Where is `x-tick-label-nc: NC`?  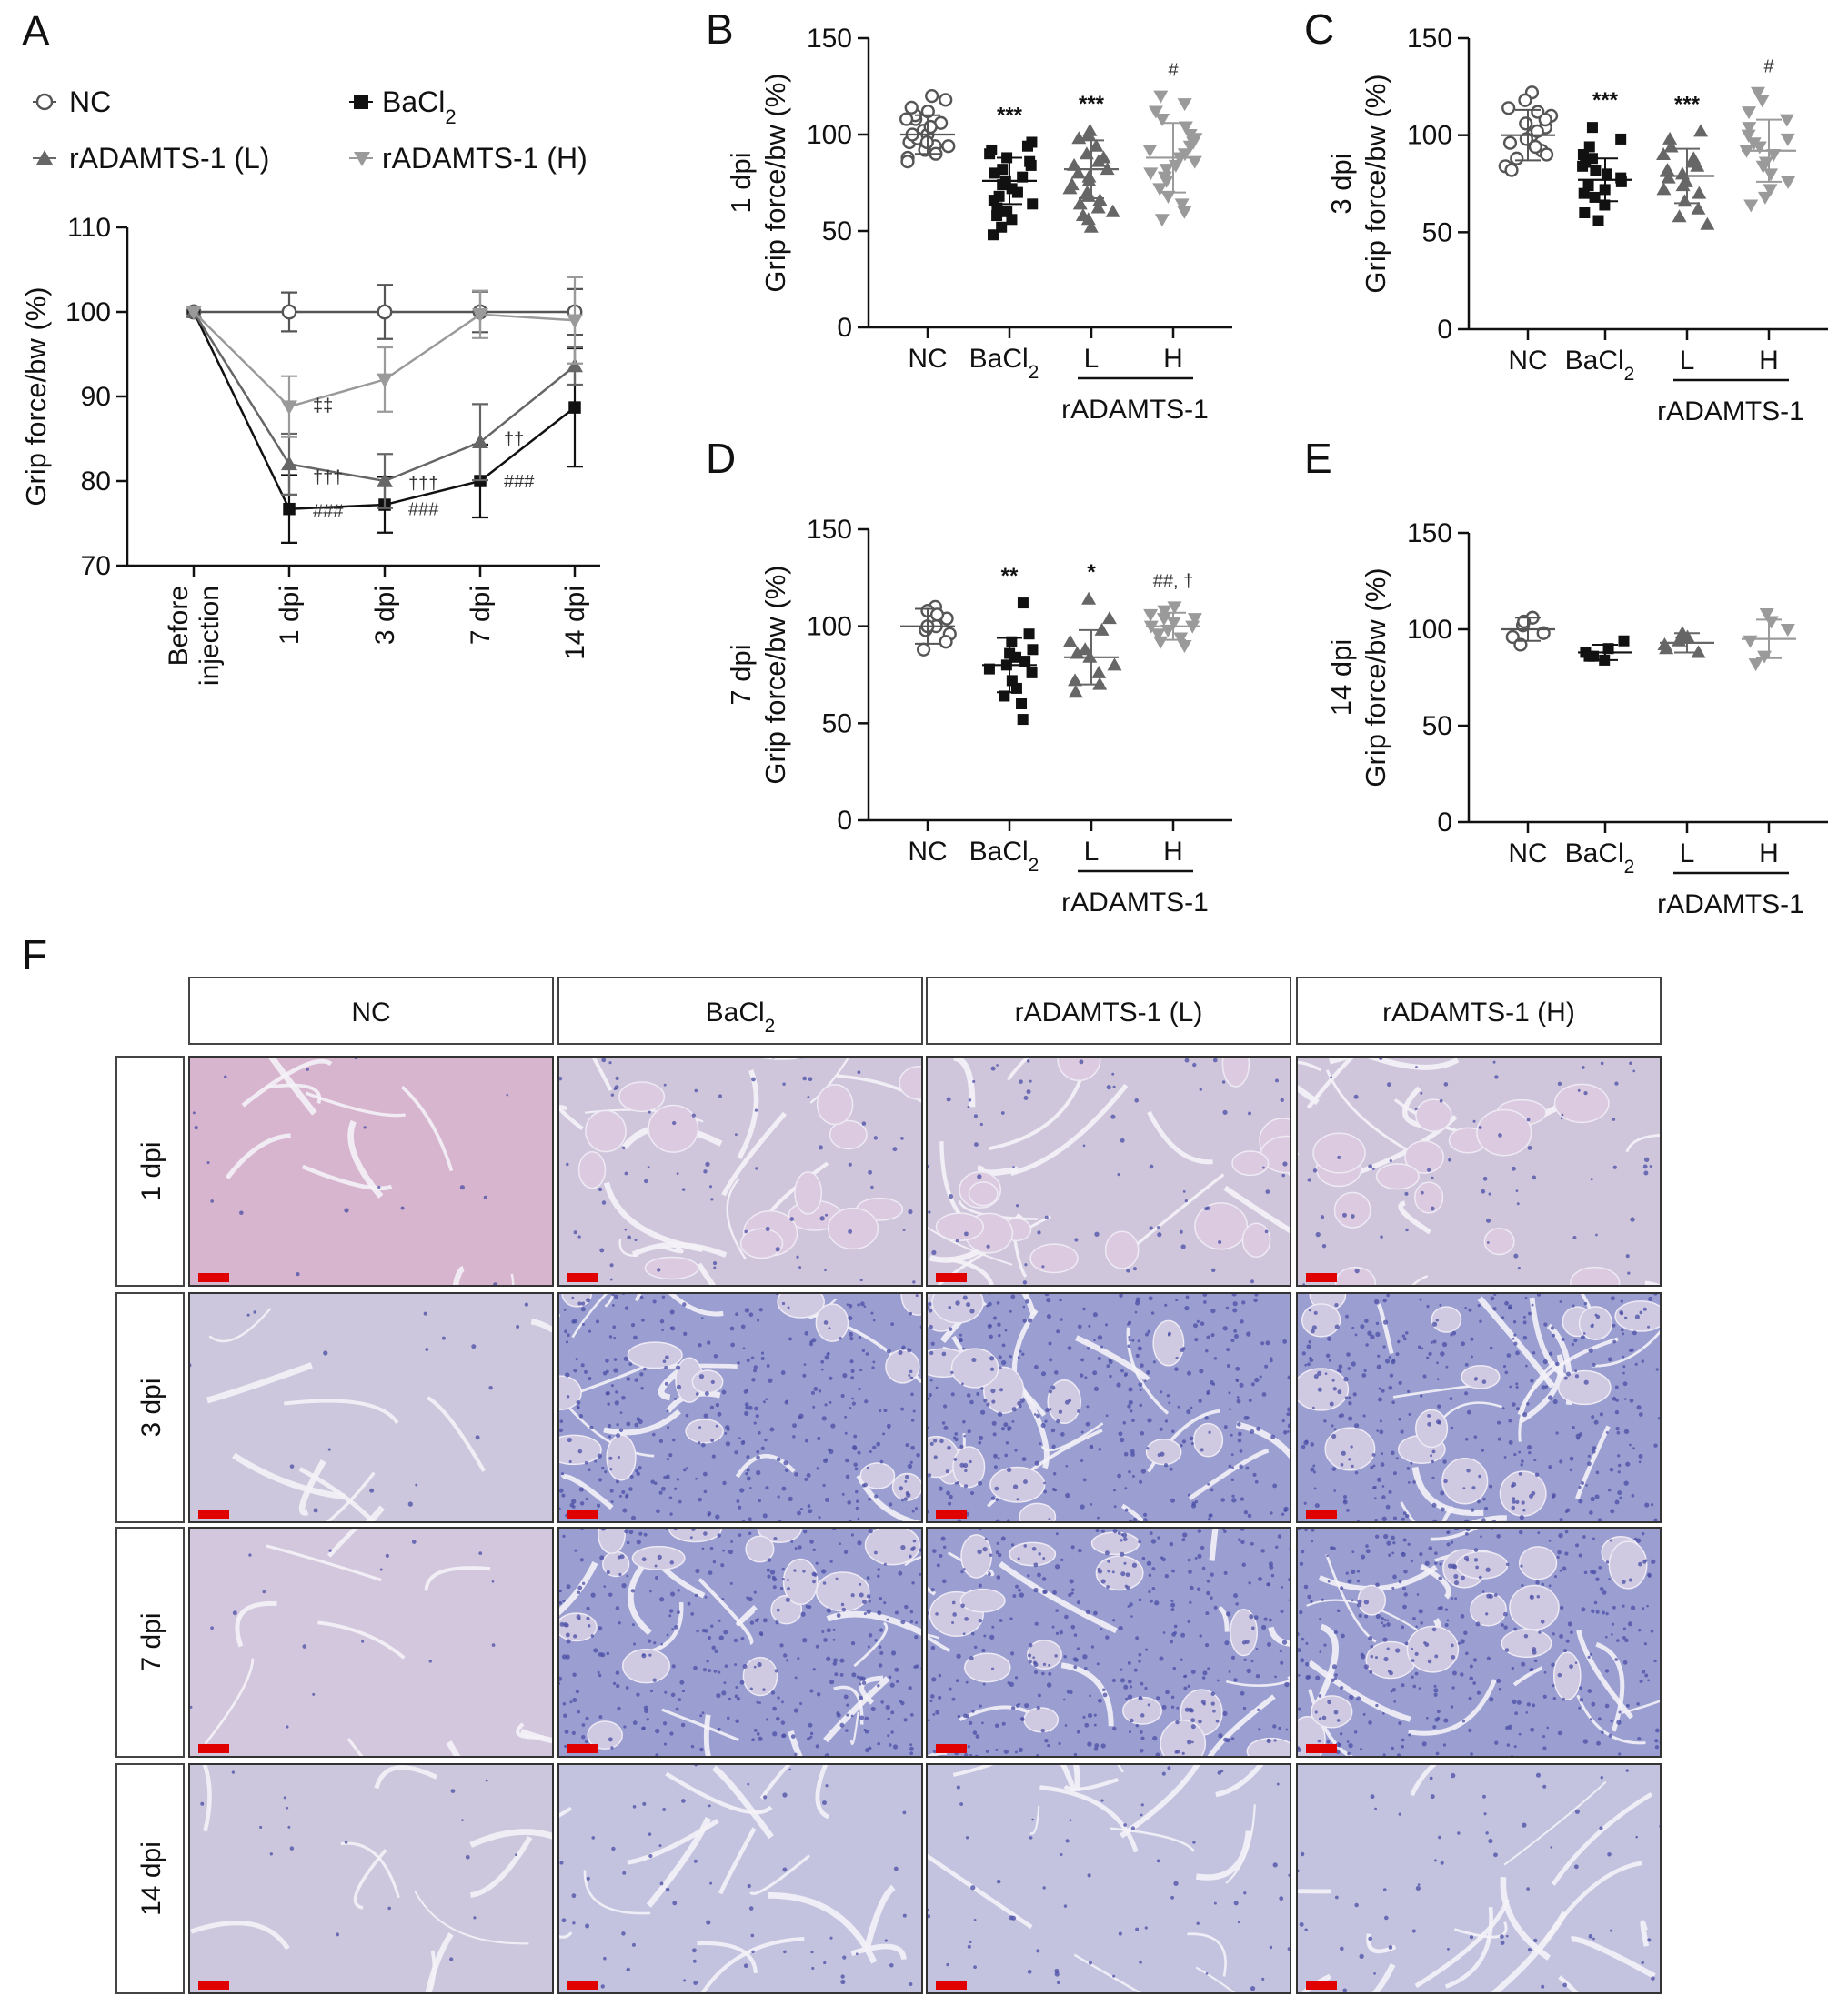
x-tick-label-nc: NC is located at coordinates (1528, 361).